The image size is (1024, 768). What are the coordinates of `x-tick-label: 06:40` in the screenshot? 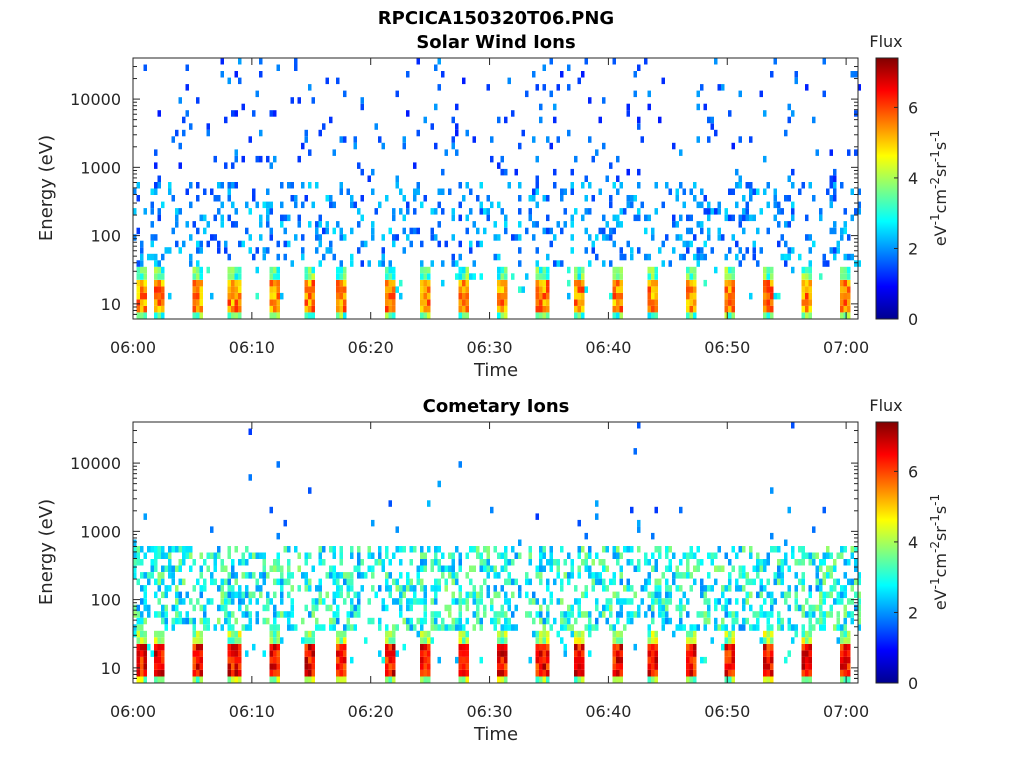 It's located at (608, 347).